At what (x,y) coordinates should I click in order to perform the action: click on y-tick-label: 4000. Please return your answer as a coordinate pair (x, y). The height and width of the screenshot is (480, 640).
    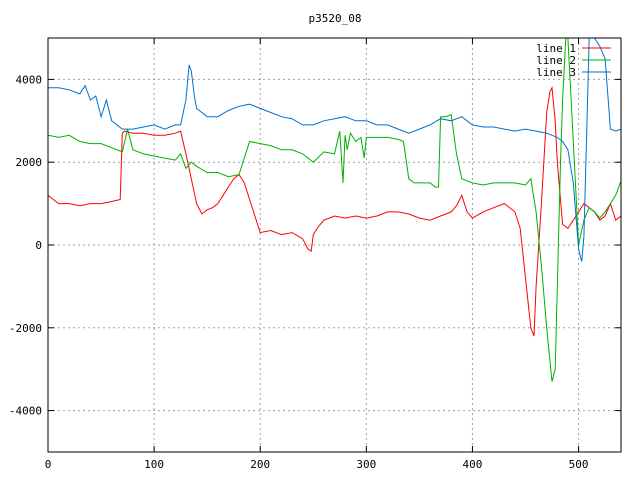
    Looking at the image, I should click on (29, 79).